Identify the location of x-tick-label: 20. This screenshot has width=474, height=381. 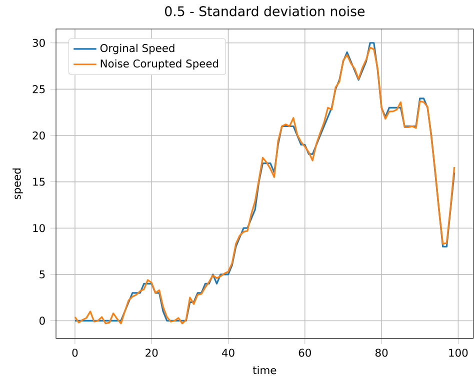
(152, 352).